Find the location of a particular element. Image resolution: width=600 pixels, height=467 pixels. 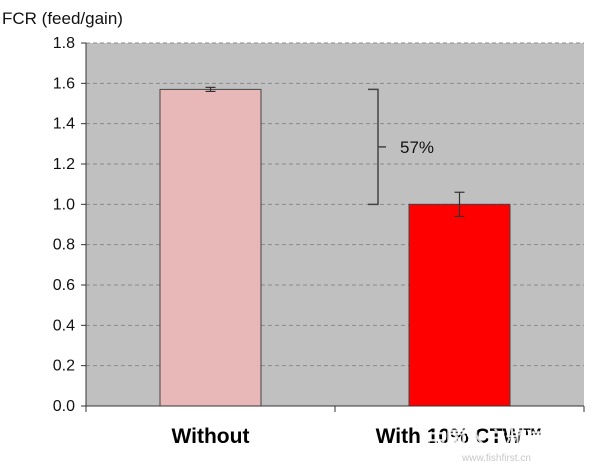

difference-label: 57% is located at coordinates (417, 147).